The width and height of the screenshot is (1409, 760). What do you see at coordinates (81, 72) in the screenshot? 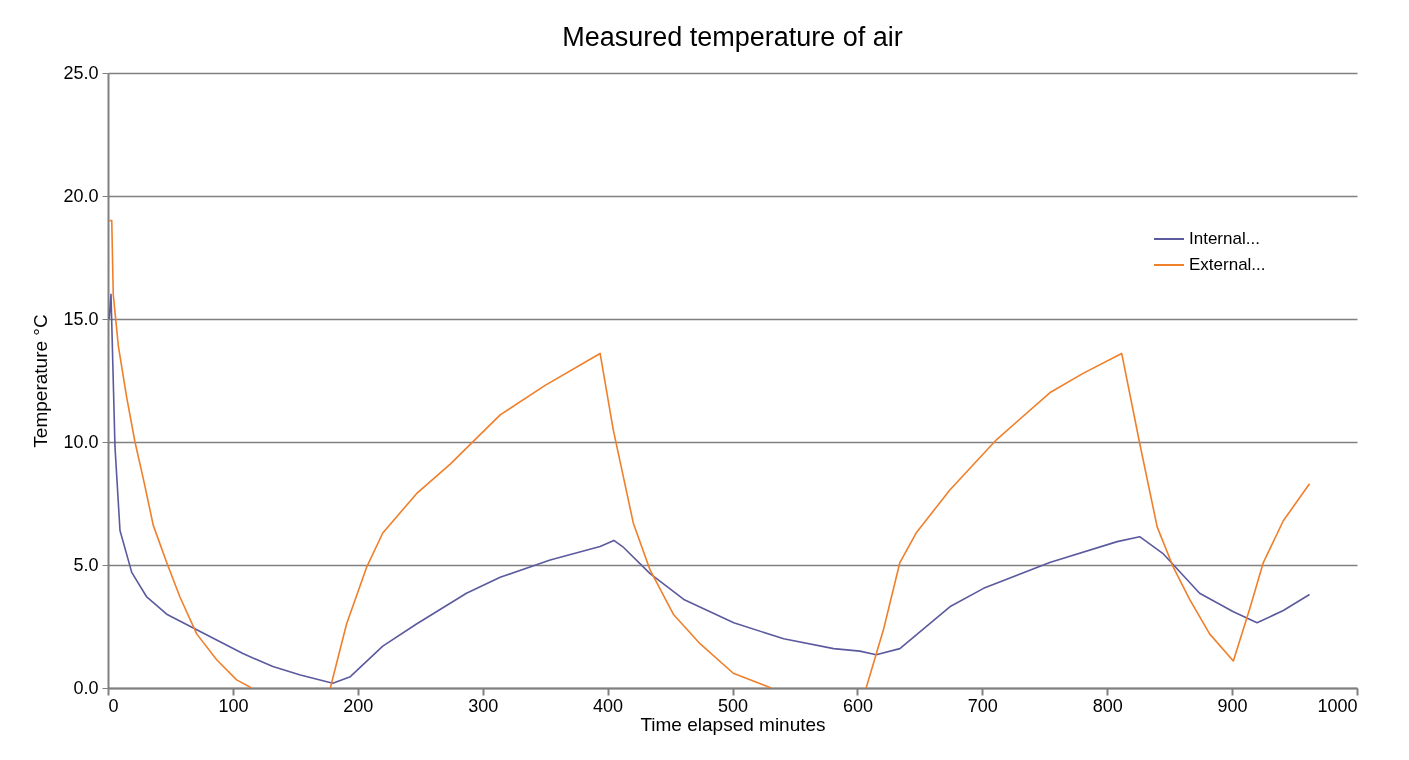
I see `y-tick-label: 25.0` at bounding box center [81, 72].